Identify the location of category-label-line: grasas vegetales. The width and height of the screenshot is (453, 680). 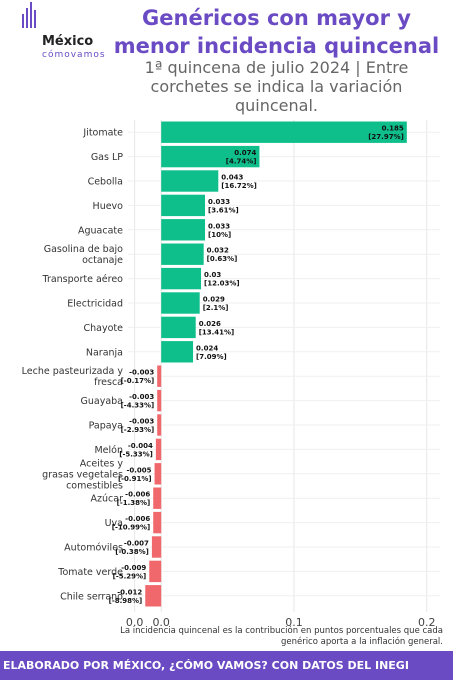
(82, 474).